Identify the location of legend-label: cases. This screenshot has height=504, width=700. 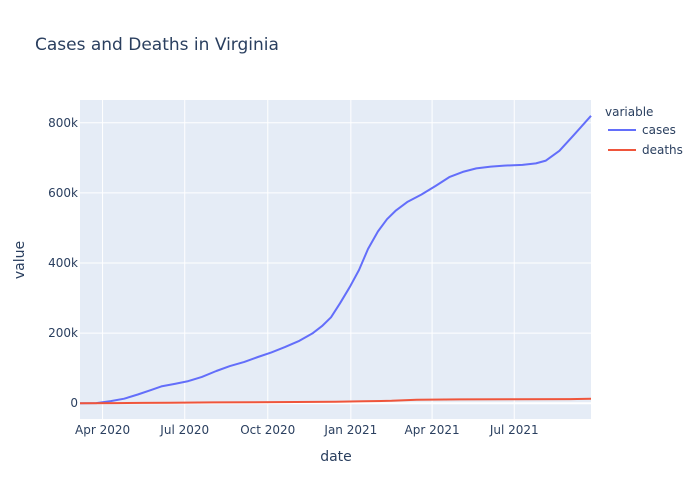
(659, 130).